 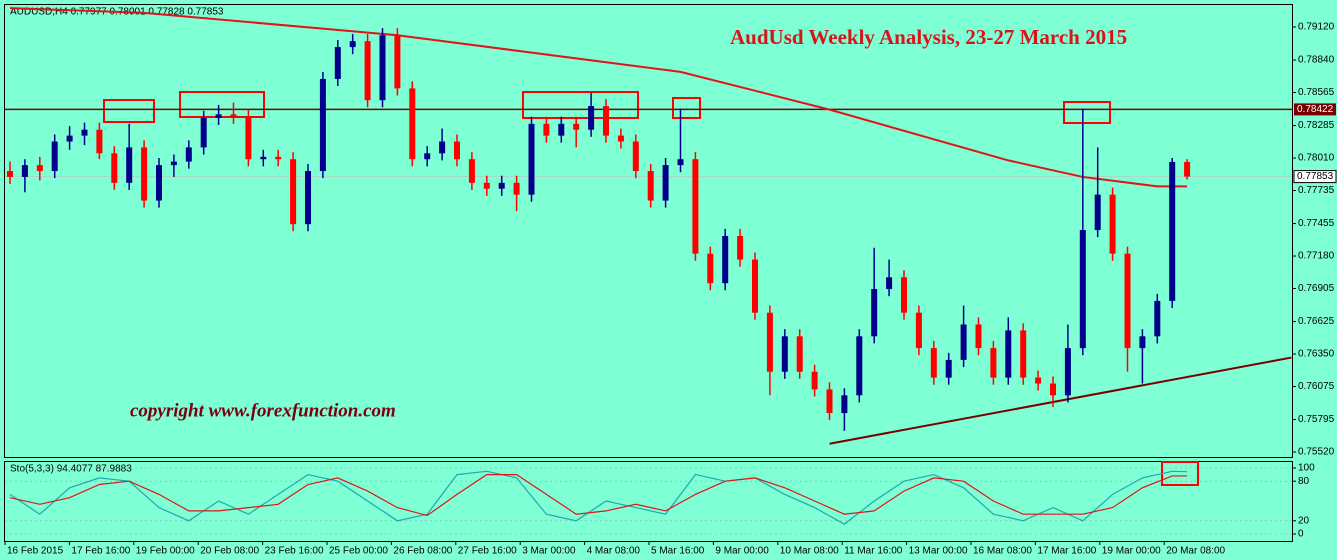 I want to click on x-tick-label: 25 Feb 00:00, so click(x=358, y=551).